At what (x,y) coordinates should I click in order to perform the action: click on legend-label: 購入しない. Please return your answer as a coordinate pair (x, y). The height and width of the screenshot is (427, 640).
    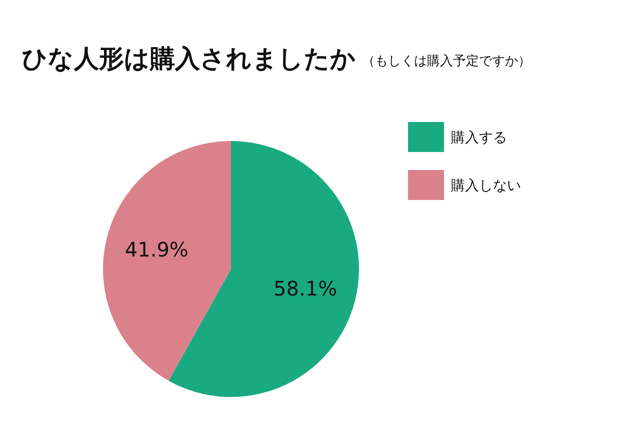
    Looking at the image, I should click on (486, 186).